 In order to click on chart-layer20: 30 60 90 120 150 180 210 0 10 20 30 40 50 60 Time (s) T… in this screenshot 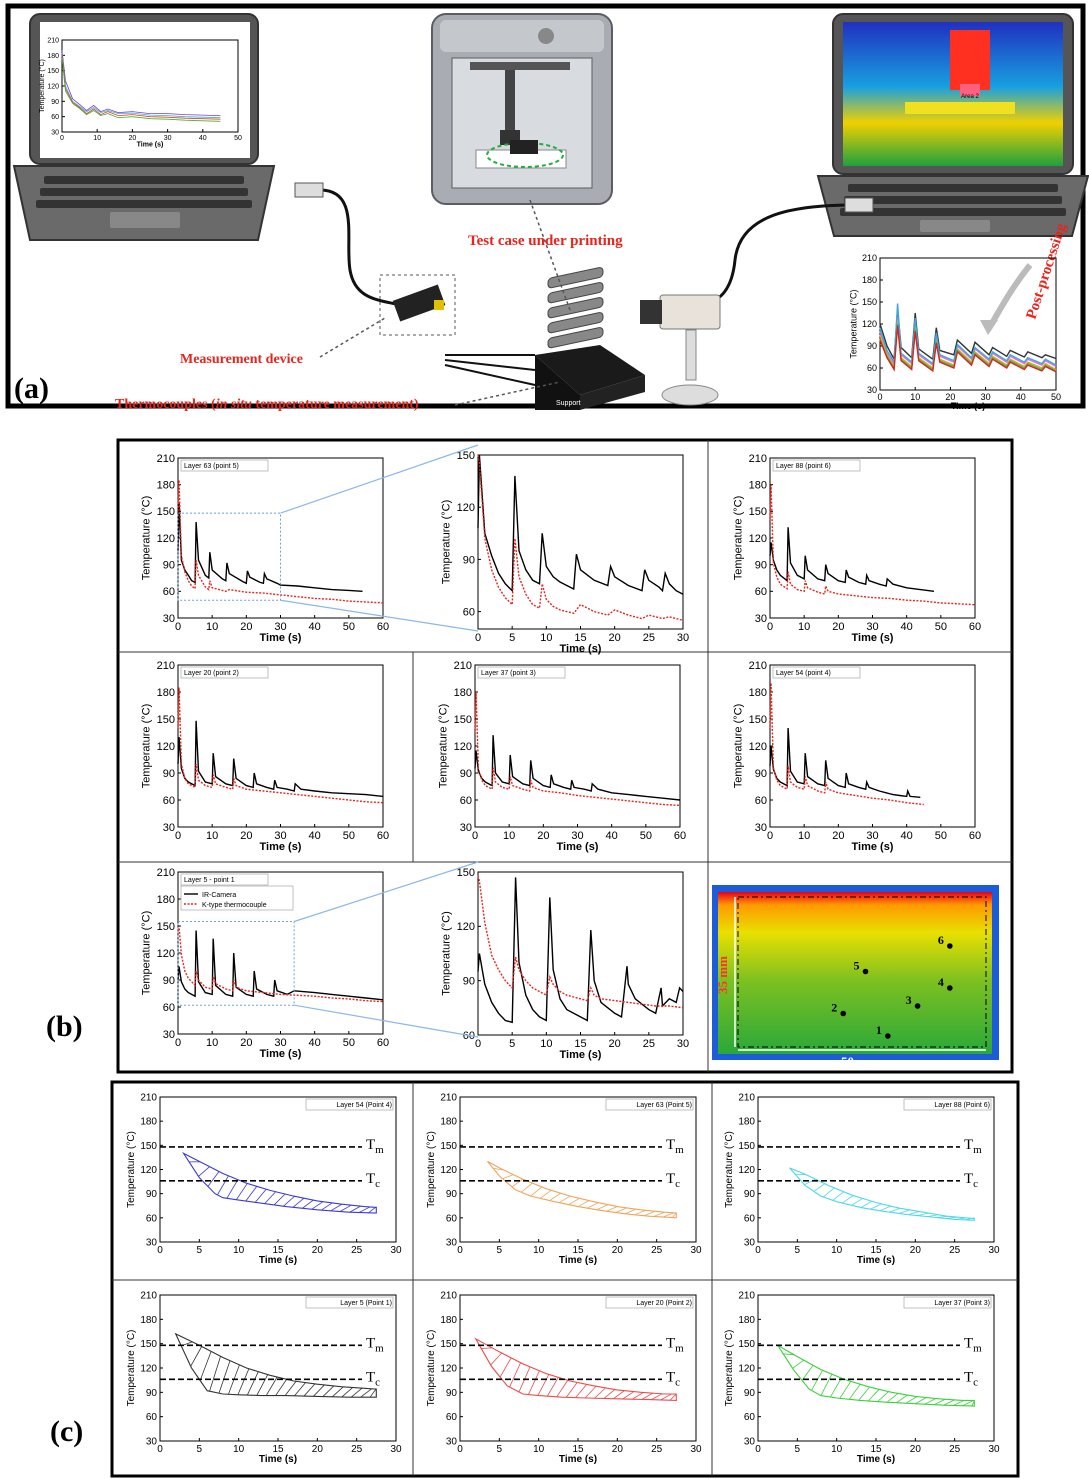, I will do `click(264, 756)`.